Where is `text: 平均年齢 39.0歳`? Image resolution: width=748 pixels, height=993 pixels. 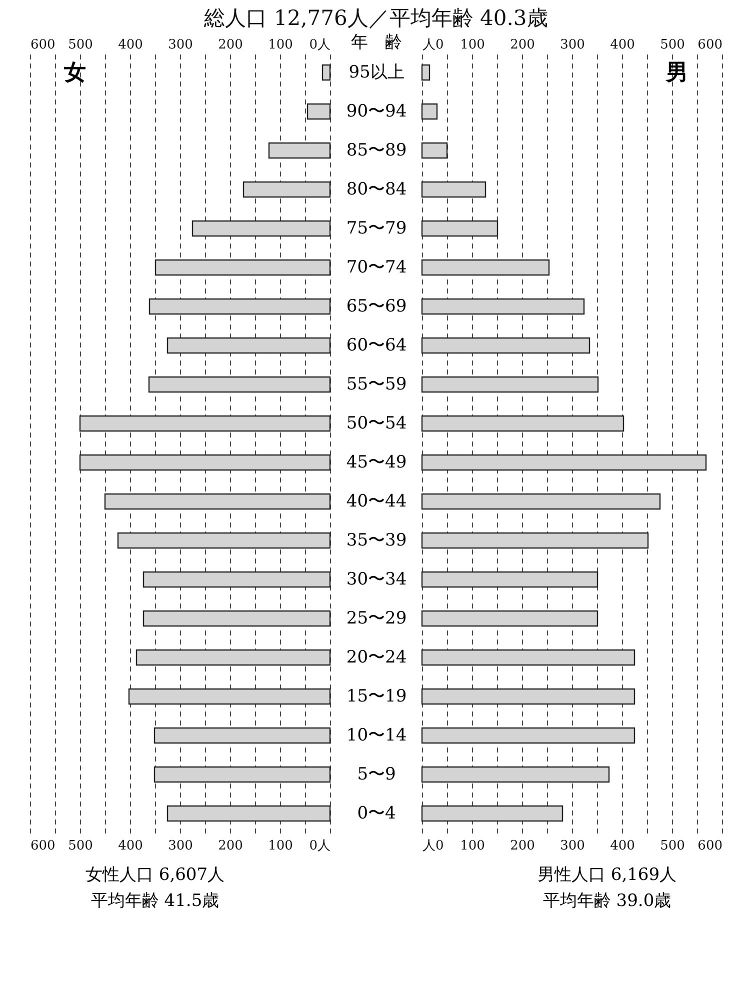 text: 平均年齢 39.0歳 is located at coordinates (607, 901).